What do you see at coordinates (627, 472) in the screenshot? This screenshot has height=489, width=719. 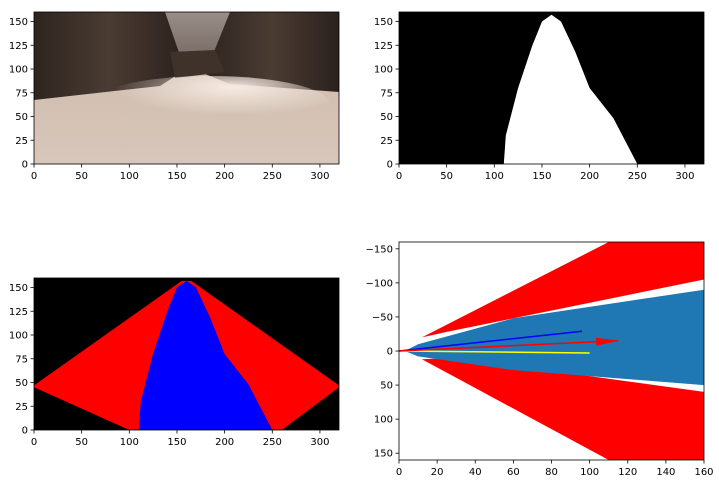 I see `x-tick-label: 120` at bounding box center [627, 472].